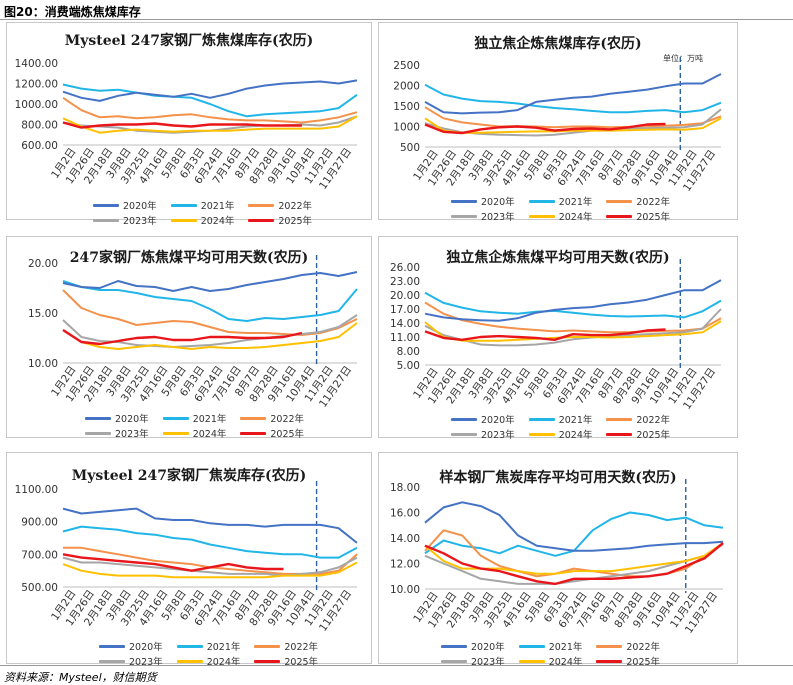 The height and width of the screenshot is (685, 793). I want to click on y-tick-label: 700.00, so click(39, 555).